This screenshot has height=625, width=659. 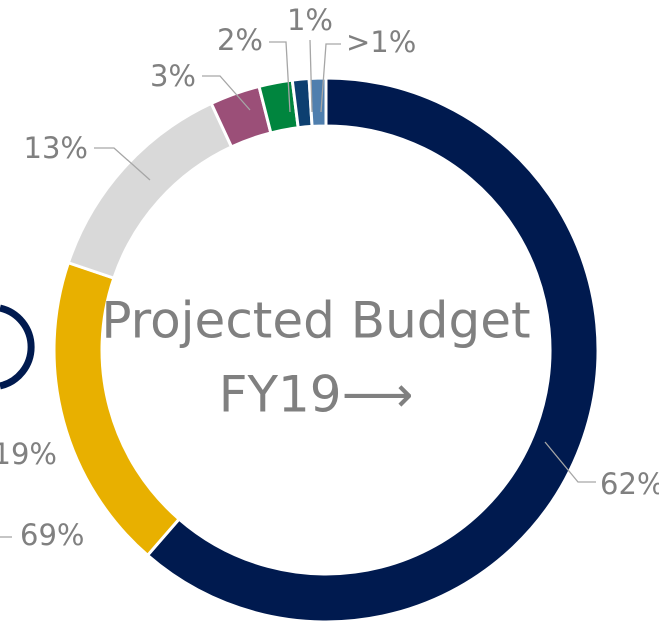 I want to click on data-label: 13%, so click(x=56, y=148).